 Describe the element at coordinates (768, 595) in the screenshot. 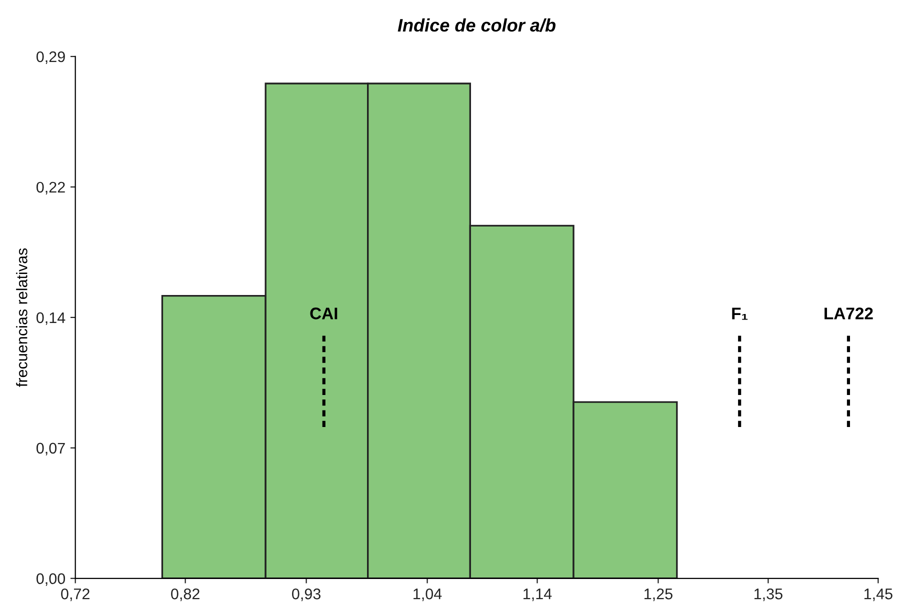

I see `x-tick-label: 1,35` at that location.